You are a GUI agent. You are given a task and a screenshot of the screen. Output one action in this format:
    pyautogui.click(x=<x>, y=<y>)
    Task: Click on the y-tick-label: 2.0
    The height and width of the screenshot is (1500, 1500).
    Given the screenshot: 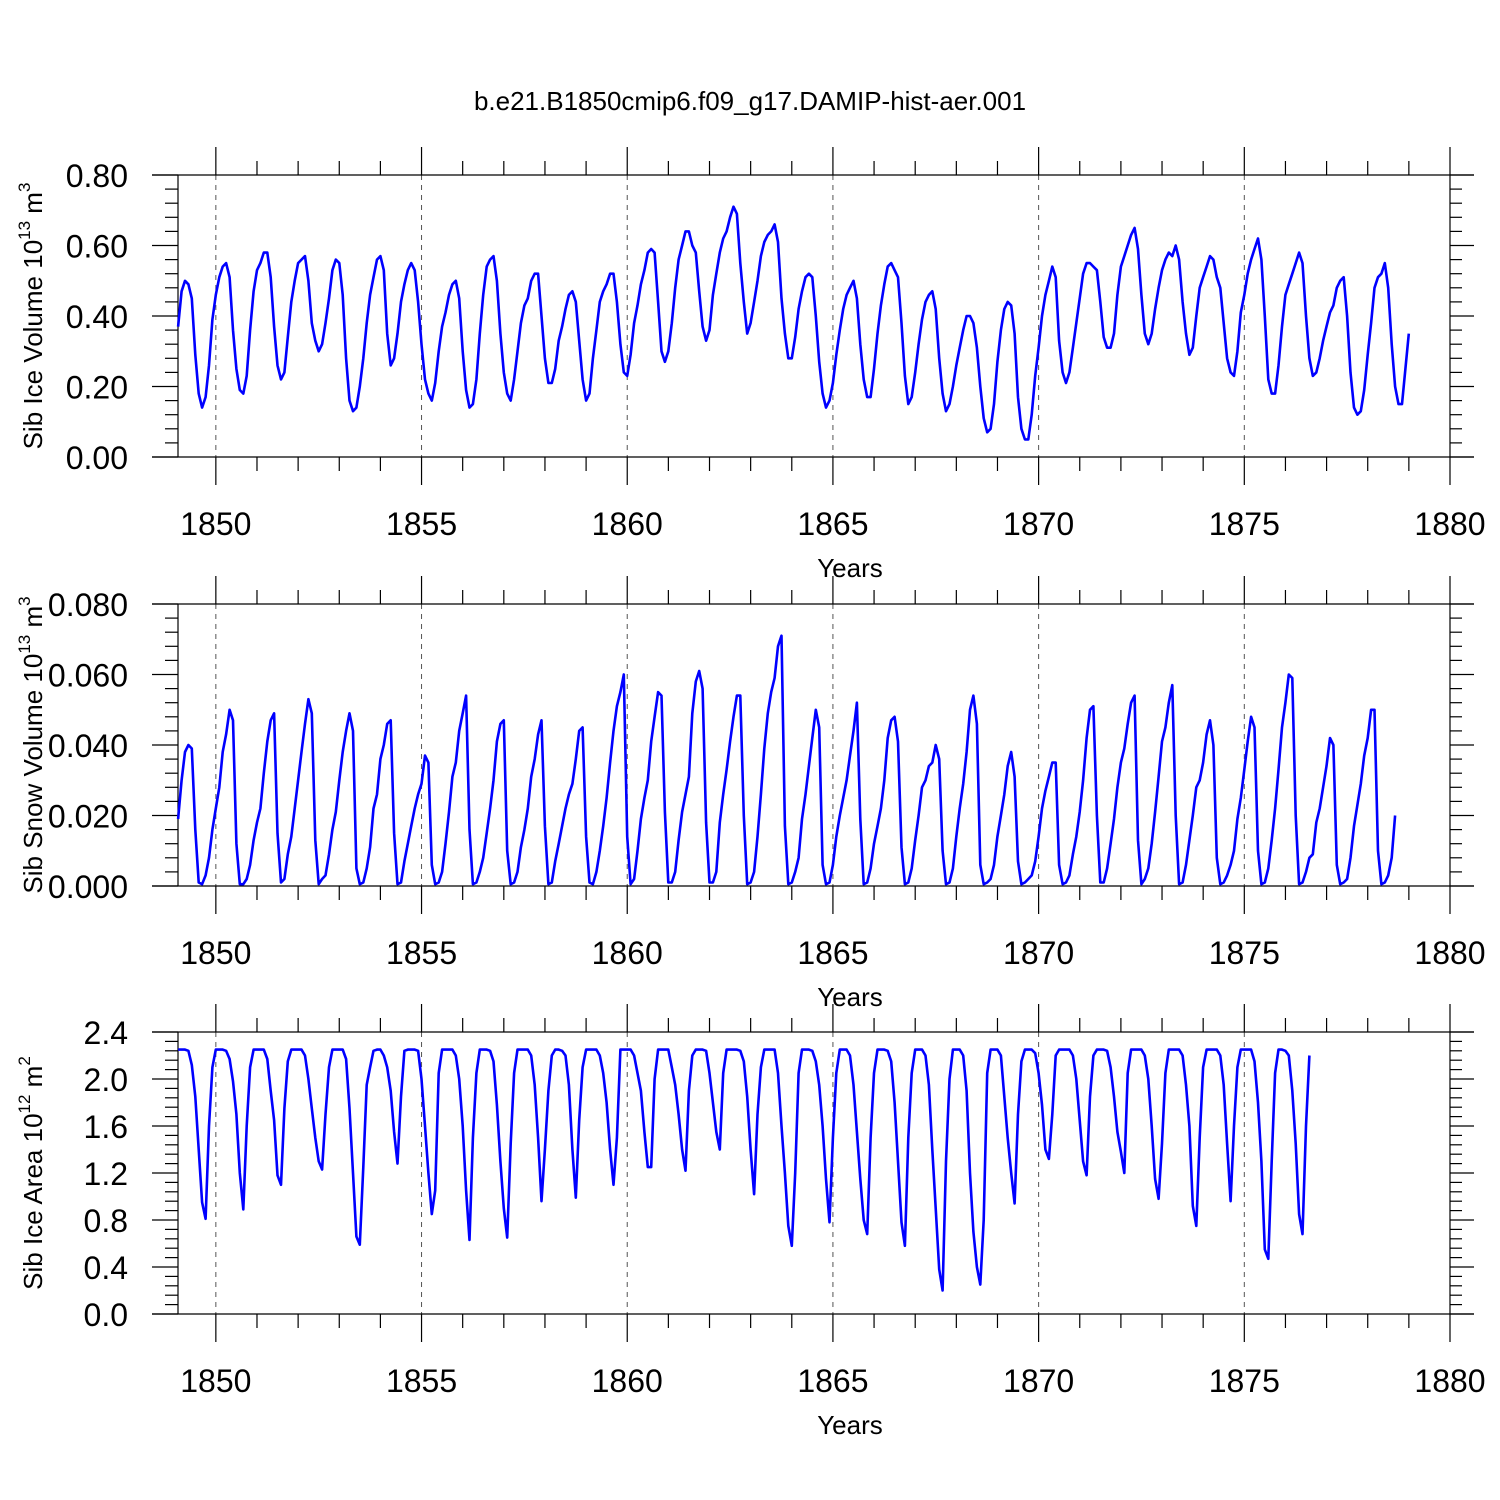 What is the action you would take?
    pyautogui.click(x=106, y=1080)
    